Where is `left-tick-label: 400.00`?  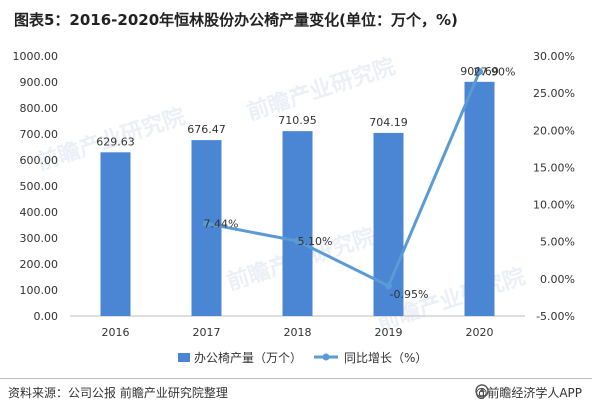 left-tick-label: 400.00 is located at coordinates (39, 212).